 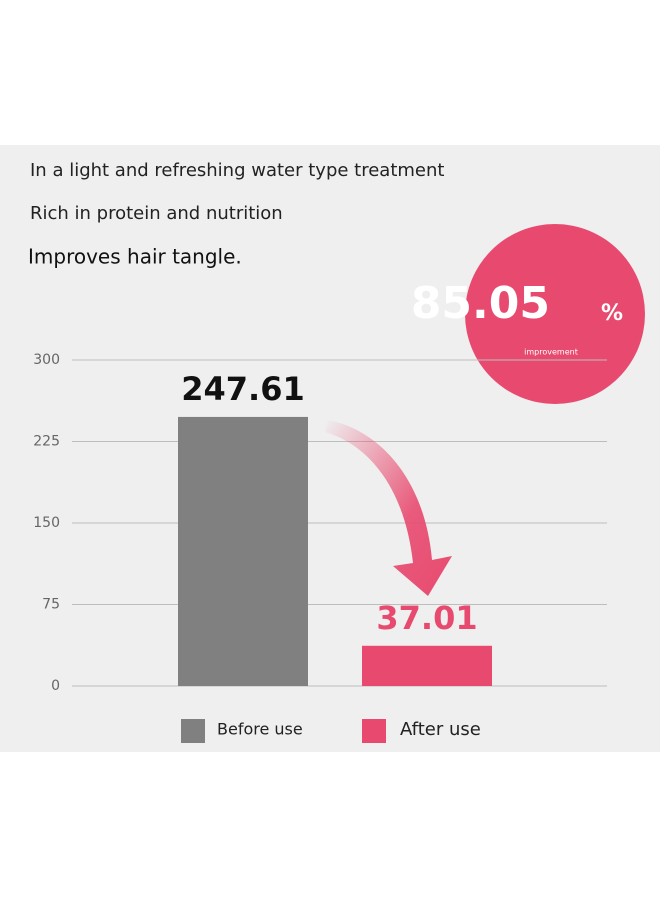 I want to click on y-tick-label: 75, so click(x=51, y=605).